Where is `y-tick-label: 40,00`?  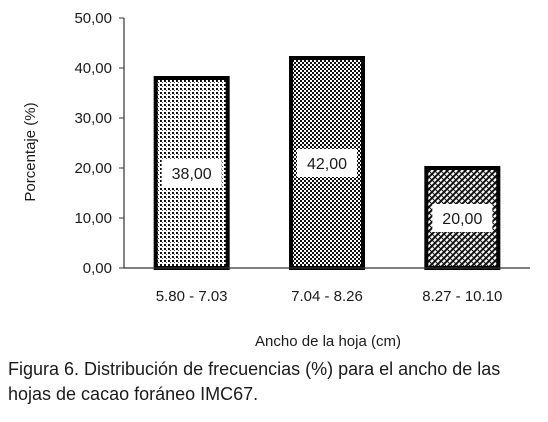
y-tick-label: 40,00 is located at coordinates (93, 68).